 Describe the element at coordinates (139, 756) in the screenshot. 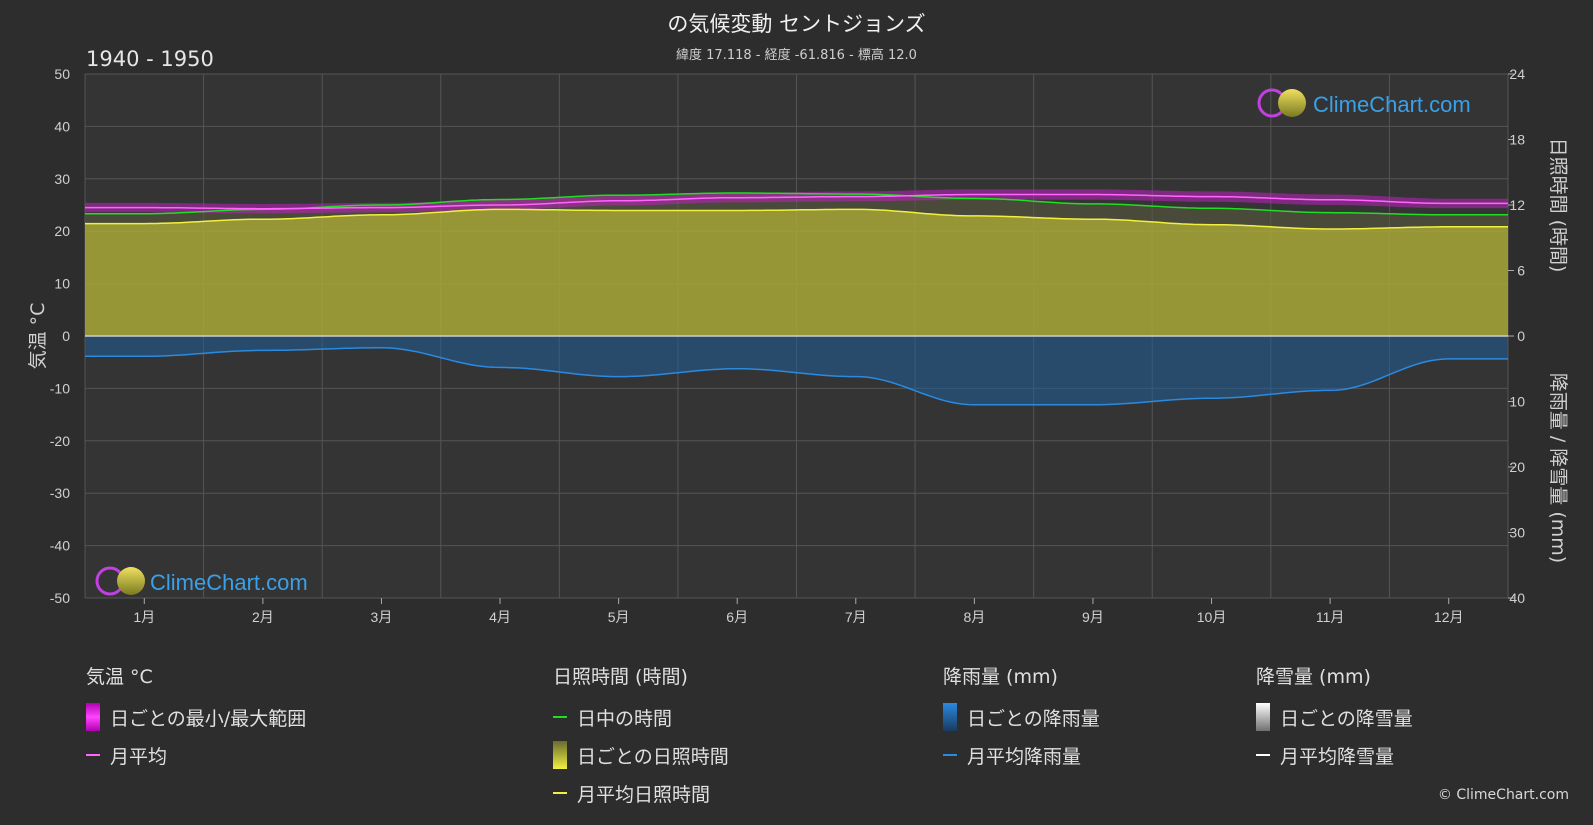

I see `legend-item-label: 月平均` at that location.